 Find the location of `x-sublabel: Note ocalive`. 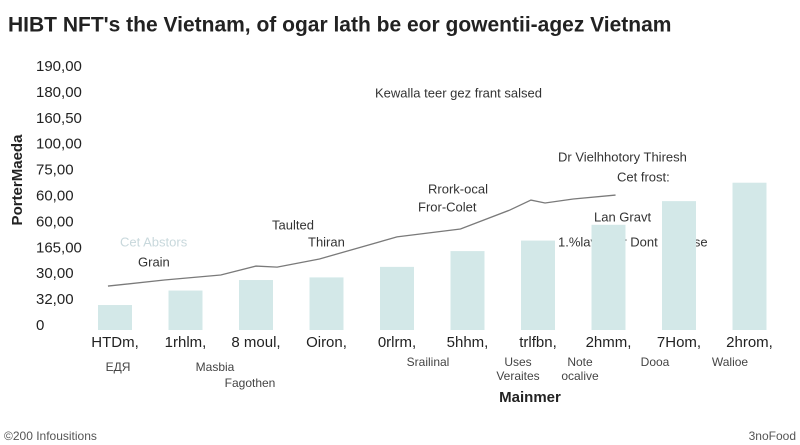

x-sublabel: Note ocalive is located at coordinates (580, 369).